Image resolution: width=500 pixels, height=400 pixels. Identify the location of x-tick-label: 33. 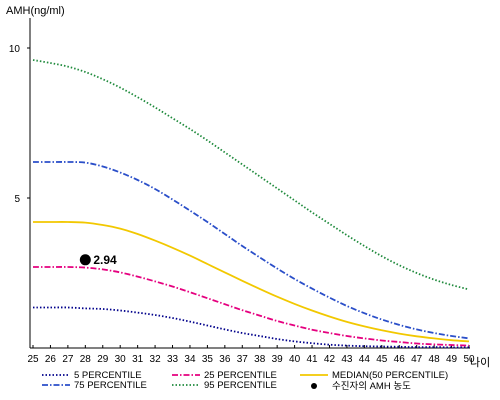
(173, 359).